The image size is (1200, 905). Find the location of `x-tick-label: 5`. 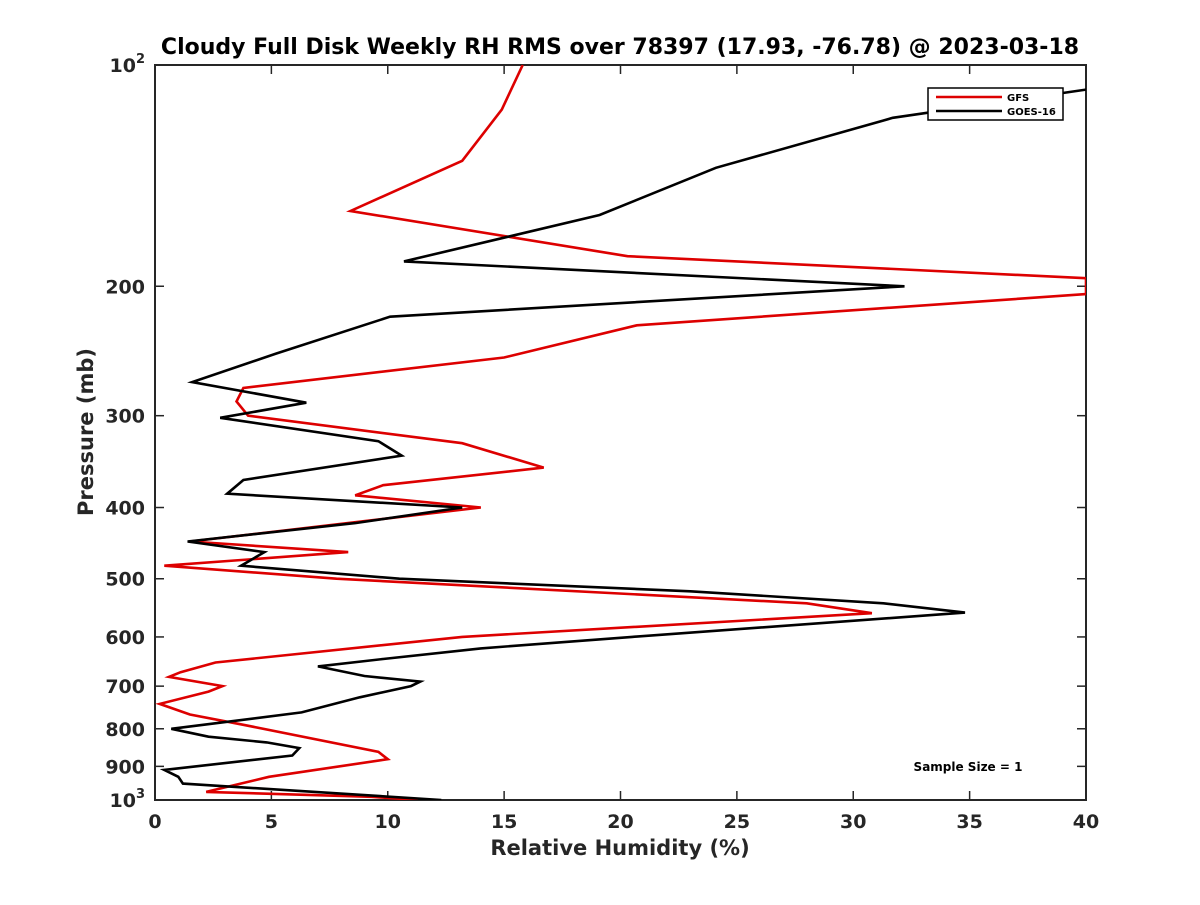

x-tick-label: 5 is located at coordinates (271, 822).